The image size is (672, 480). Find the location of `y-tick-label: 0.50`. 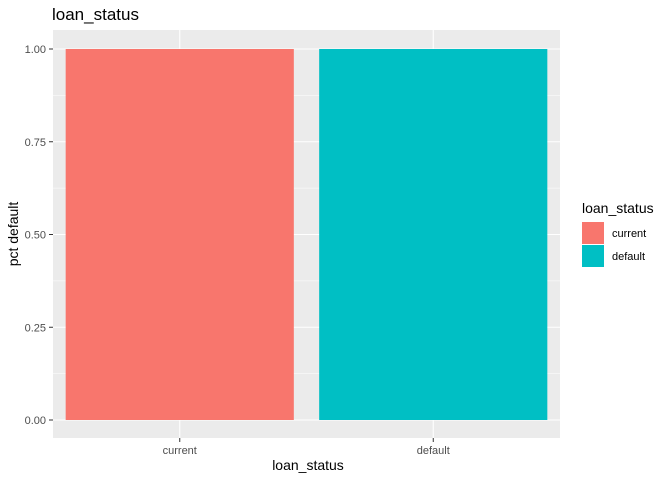

y-tick-label: 0.50 is located at coordinates (35, 236).